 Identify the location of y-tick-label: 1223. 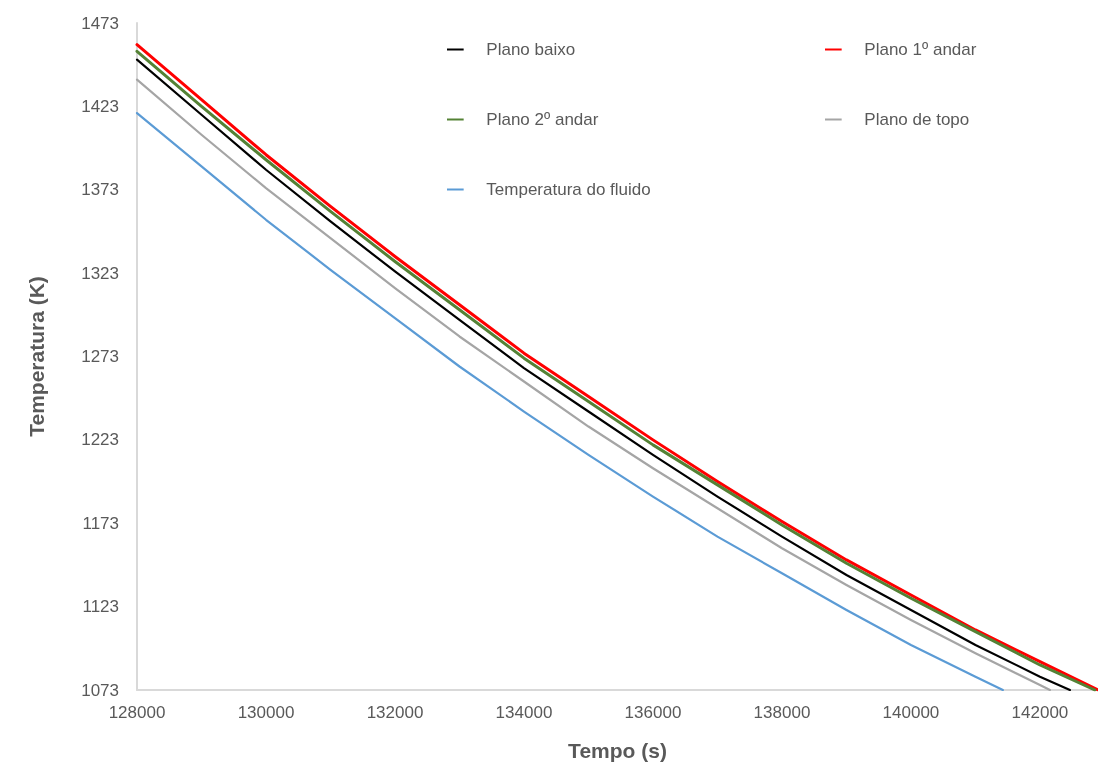
(100, 440).